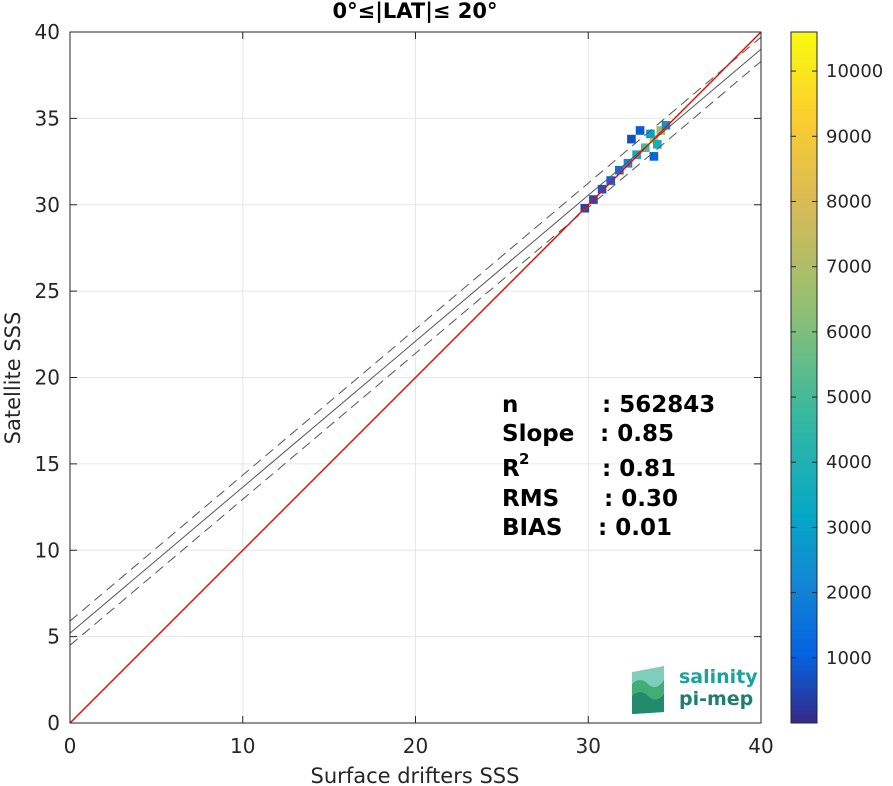 The height and width of the screenshot is (786, 893). I want to click on colorbar-tick-label: 6000, so click(849, 332).